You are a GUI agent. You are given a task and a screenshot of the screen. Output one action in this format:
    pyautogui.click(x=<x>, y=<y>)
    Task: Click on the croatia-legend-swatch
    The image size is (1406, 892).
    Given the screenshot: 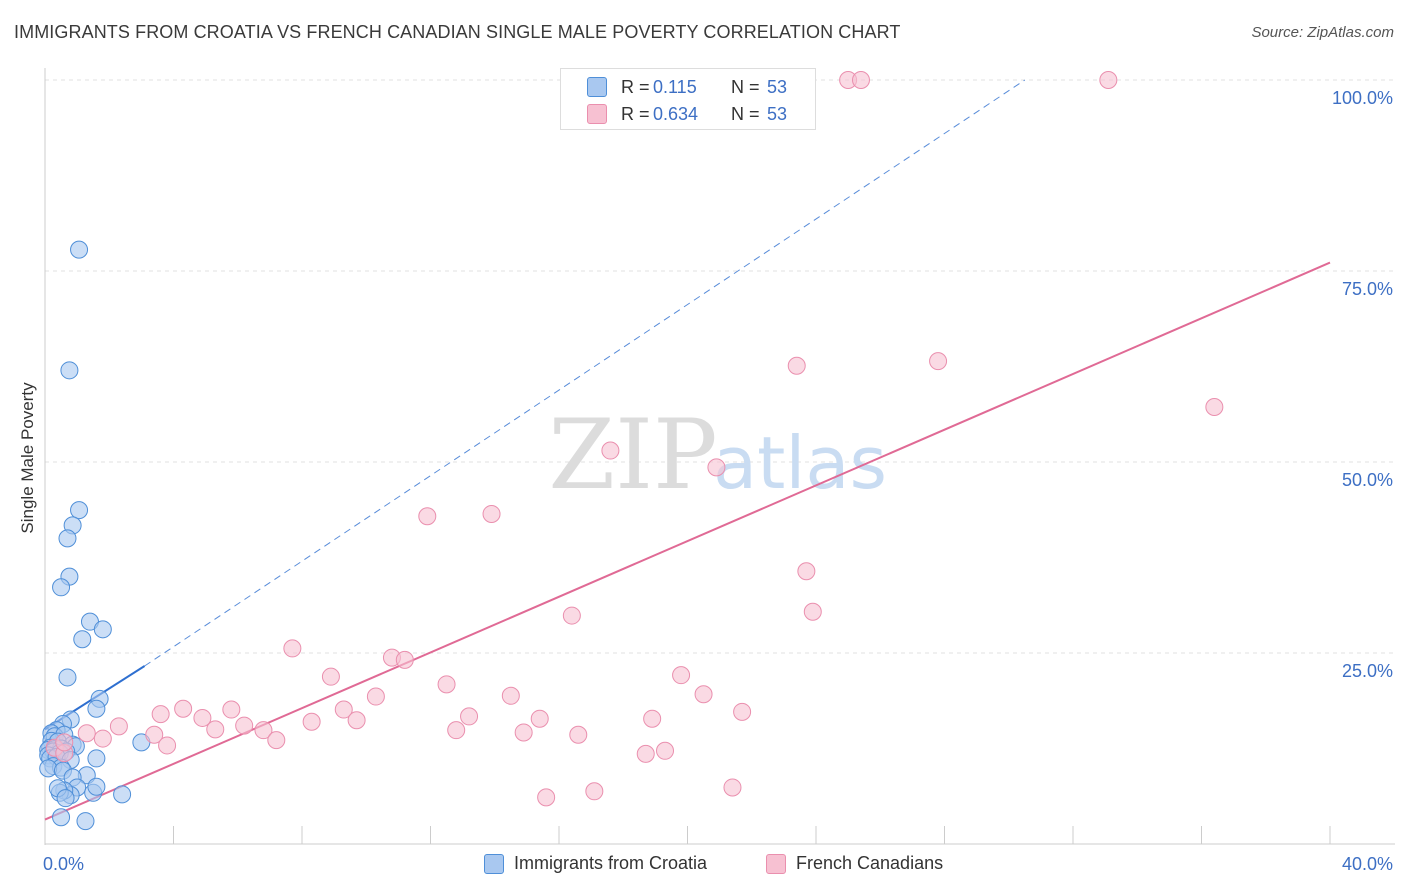 What is the action you would take?
    pyautogui.click(x=494, y=864)
    